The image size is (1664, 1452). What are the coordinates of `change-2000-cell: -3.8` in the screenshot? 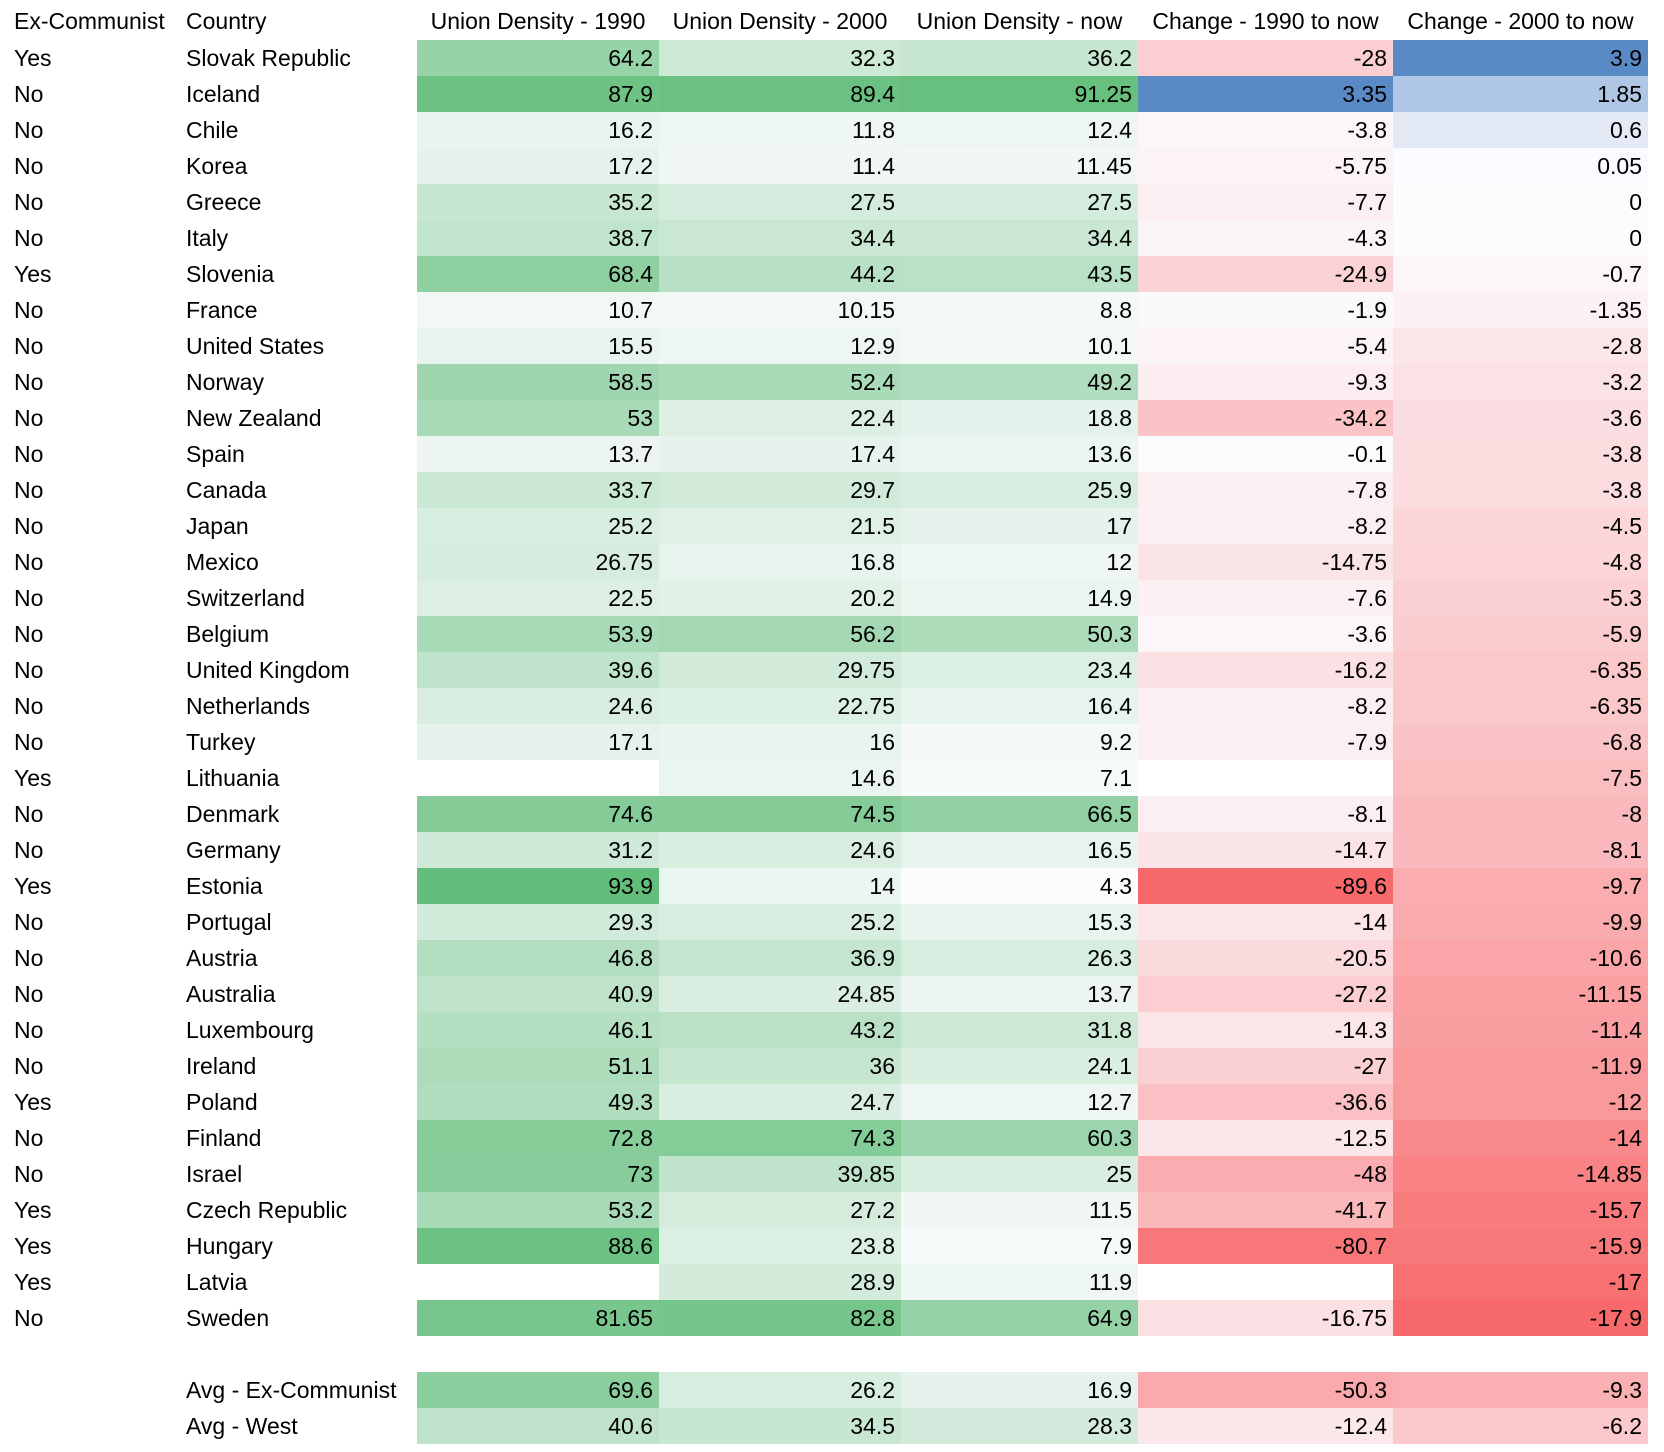 It's located at (1520, 454).